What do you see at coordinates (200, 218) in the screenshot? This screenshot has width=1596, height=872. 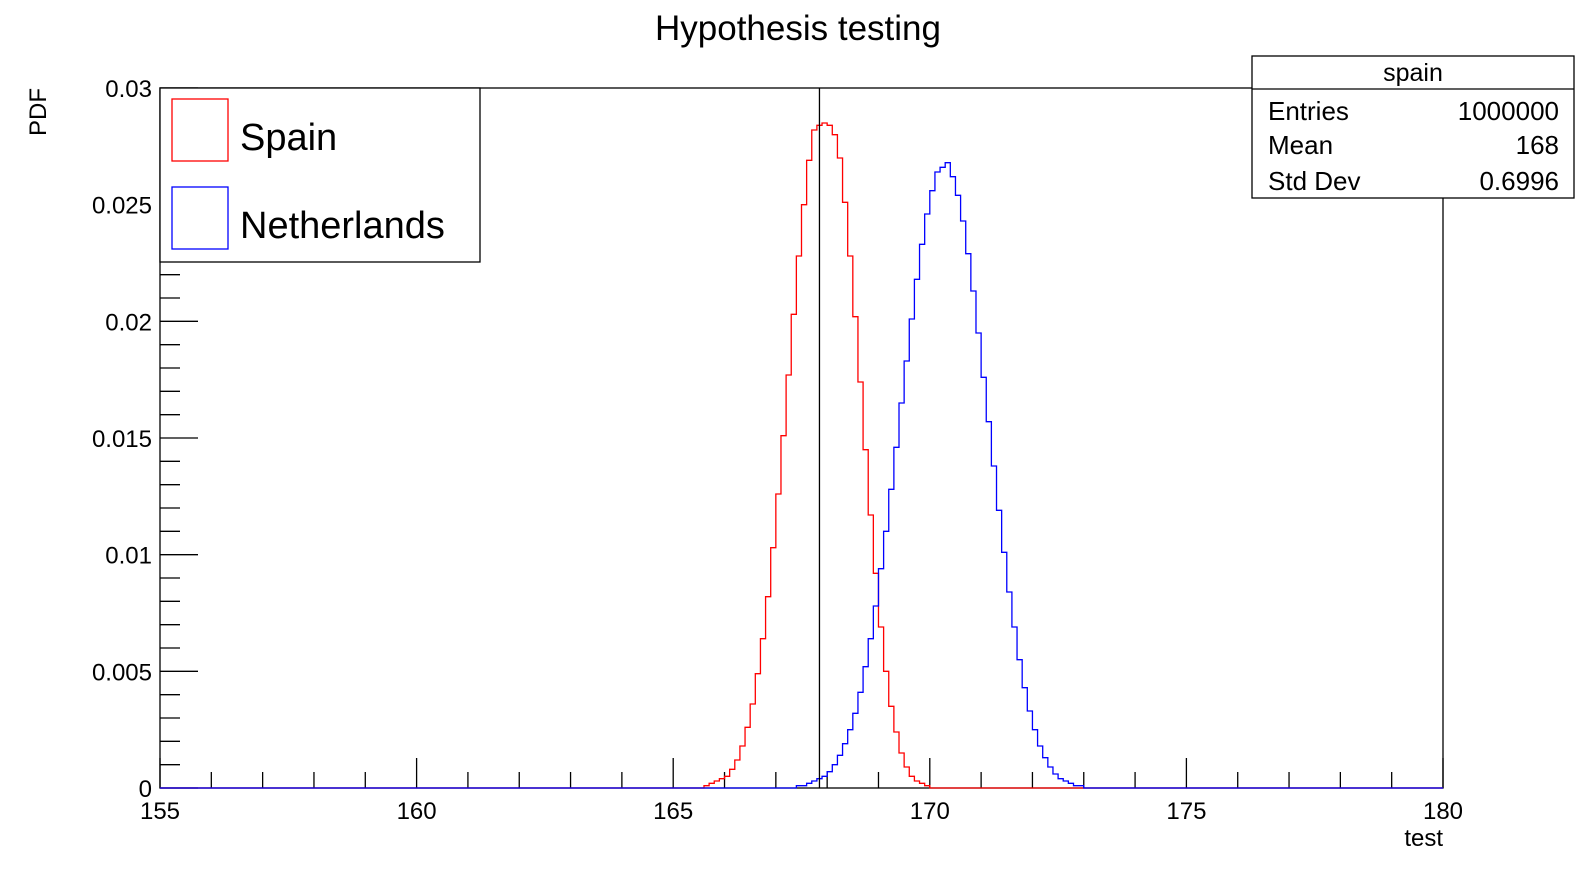 I see `legend-swatch-netherlands` at bounding box center [200, 218].